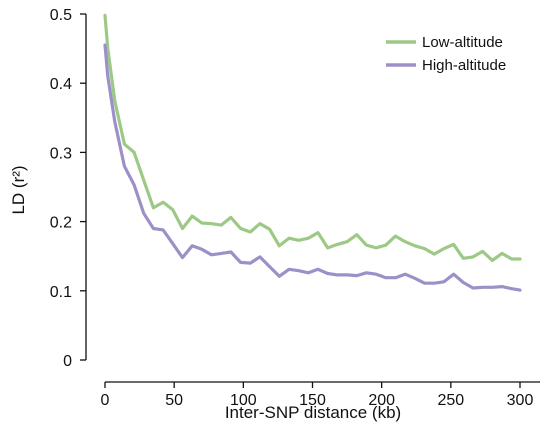  What do you see at coordinates (450, 400) in the screenshot?
I see `x-tick-label: 250` at bounding box center [450, 400].